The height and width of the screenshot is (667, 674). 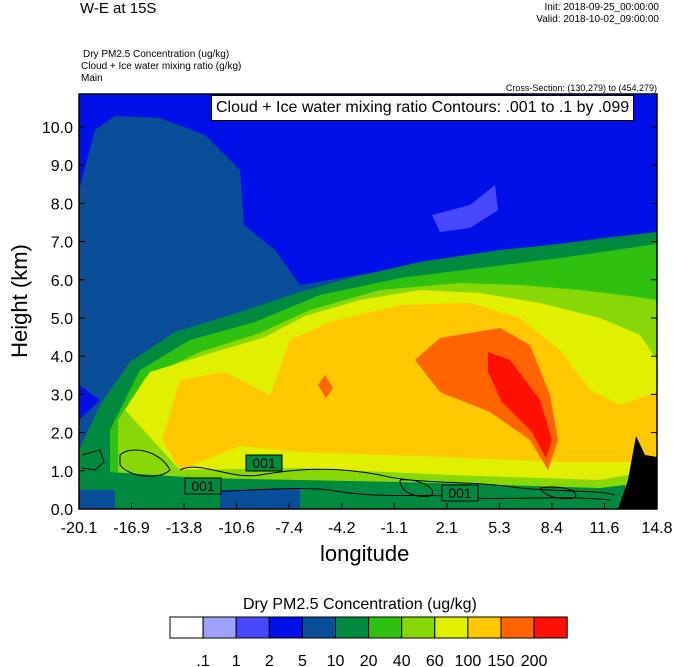 What do you see at coordinates (394, 528) in the screenshot?
I see `x-tick-label: -1.1` at bounding box center [394, 528].